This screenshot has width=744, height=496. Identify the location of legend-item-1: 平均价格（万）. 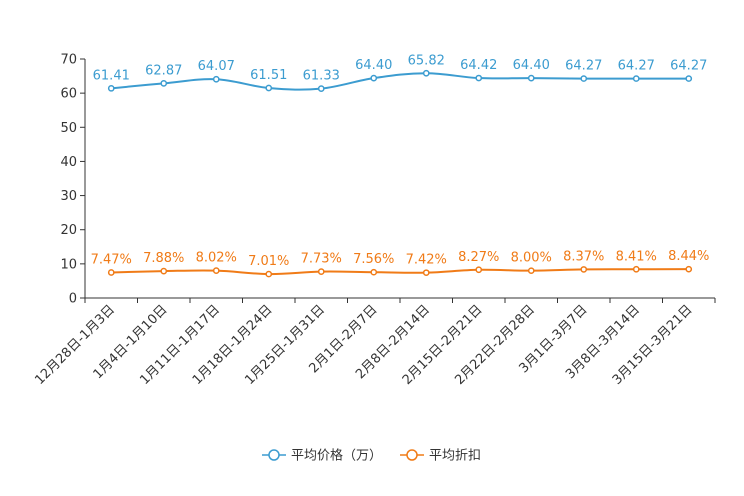
(322, 456).